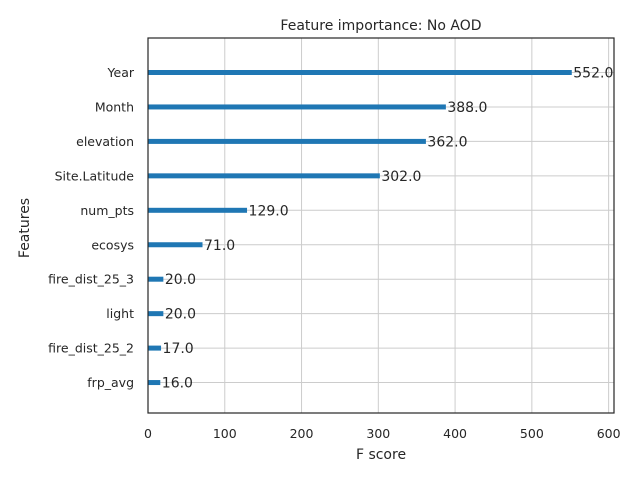  I want to click on x-tick-label: 100, so click(225, 433).